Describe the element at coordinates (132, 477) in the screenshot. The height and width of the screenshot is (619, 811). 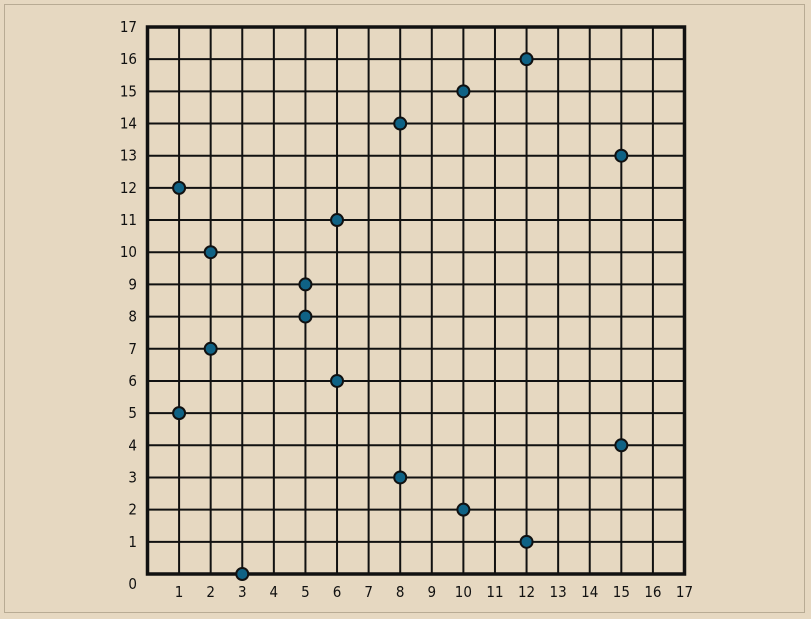
I see `y-tick-label: 3` at that location.